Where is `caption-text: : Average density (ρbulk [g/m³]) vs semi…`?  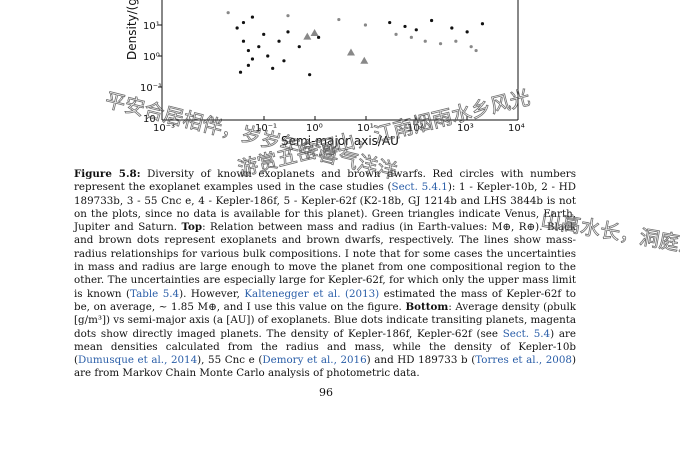
caption-text: : Average density (ρbulk [g/m³]) vs semi… is located at coordinates (325, 320).